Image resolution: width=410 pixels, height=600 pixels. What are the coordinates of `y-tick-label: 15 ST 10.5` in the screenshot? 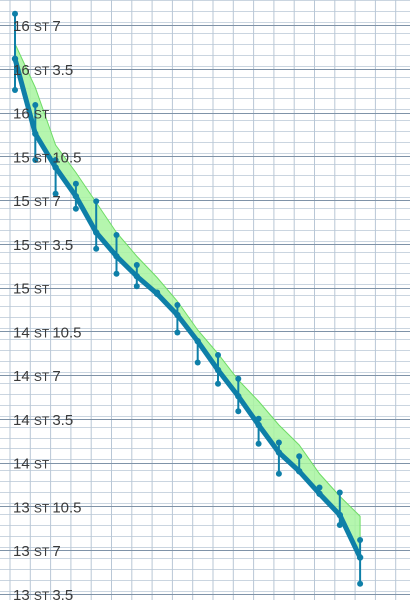 It's located at (47, 157).